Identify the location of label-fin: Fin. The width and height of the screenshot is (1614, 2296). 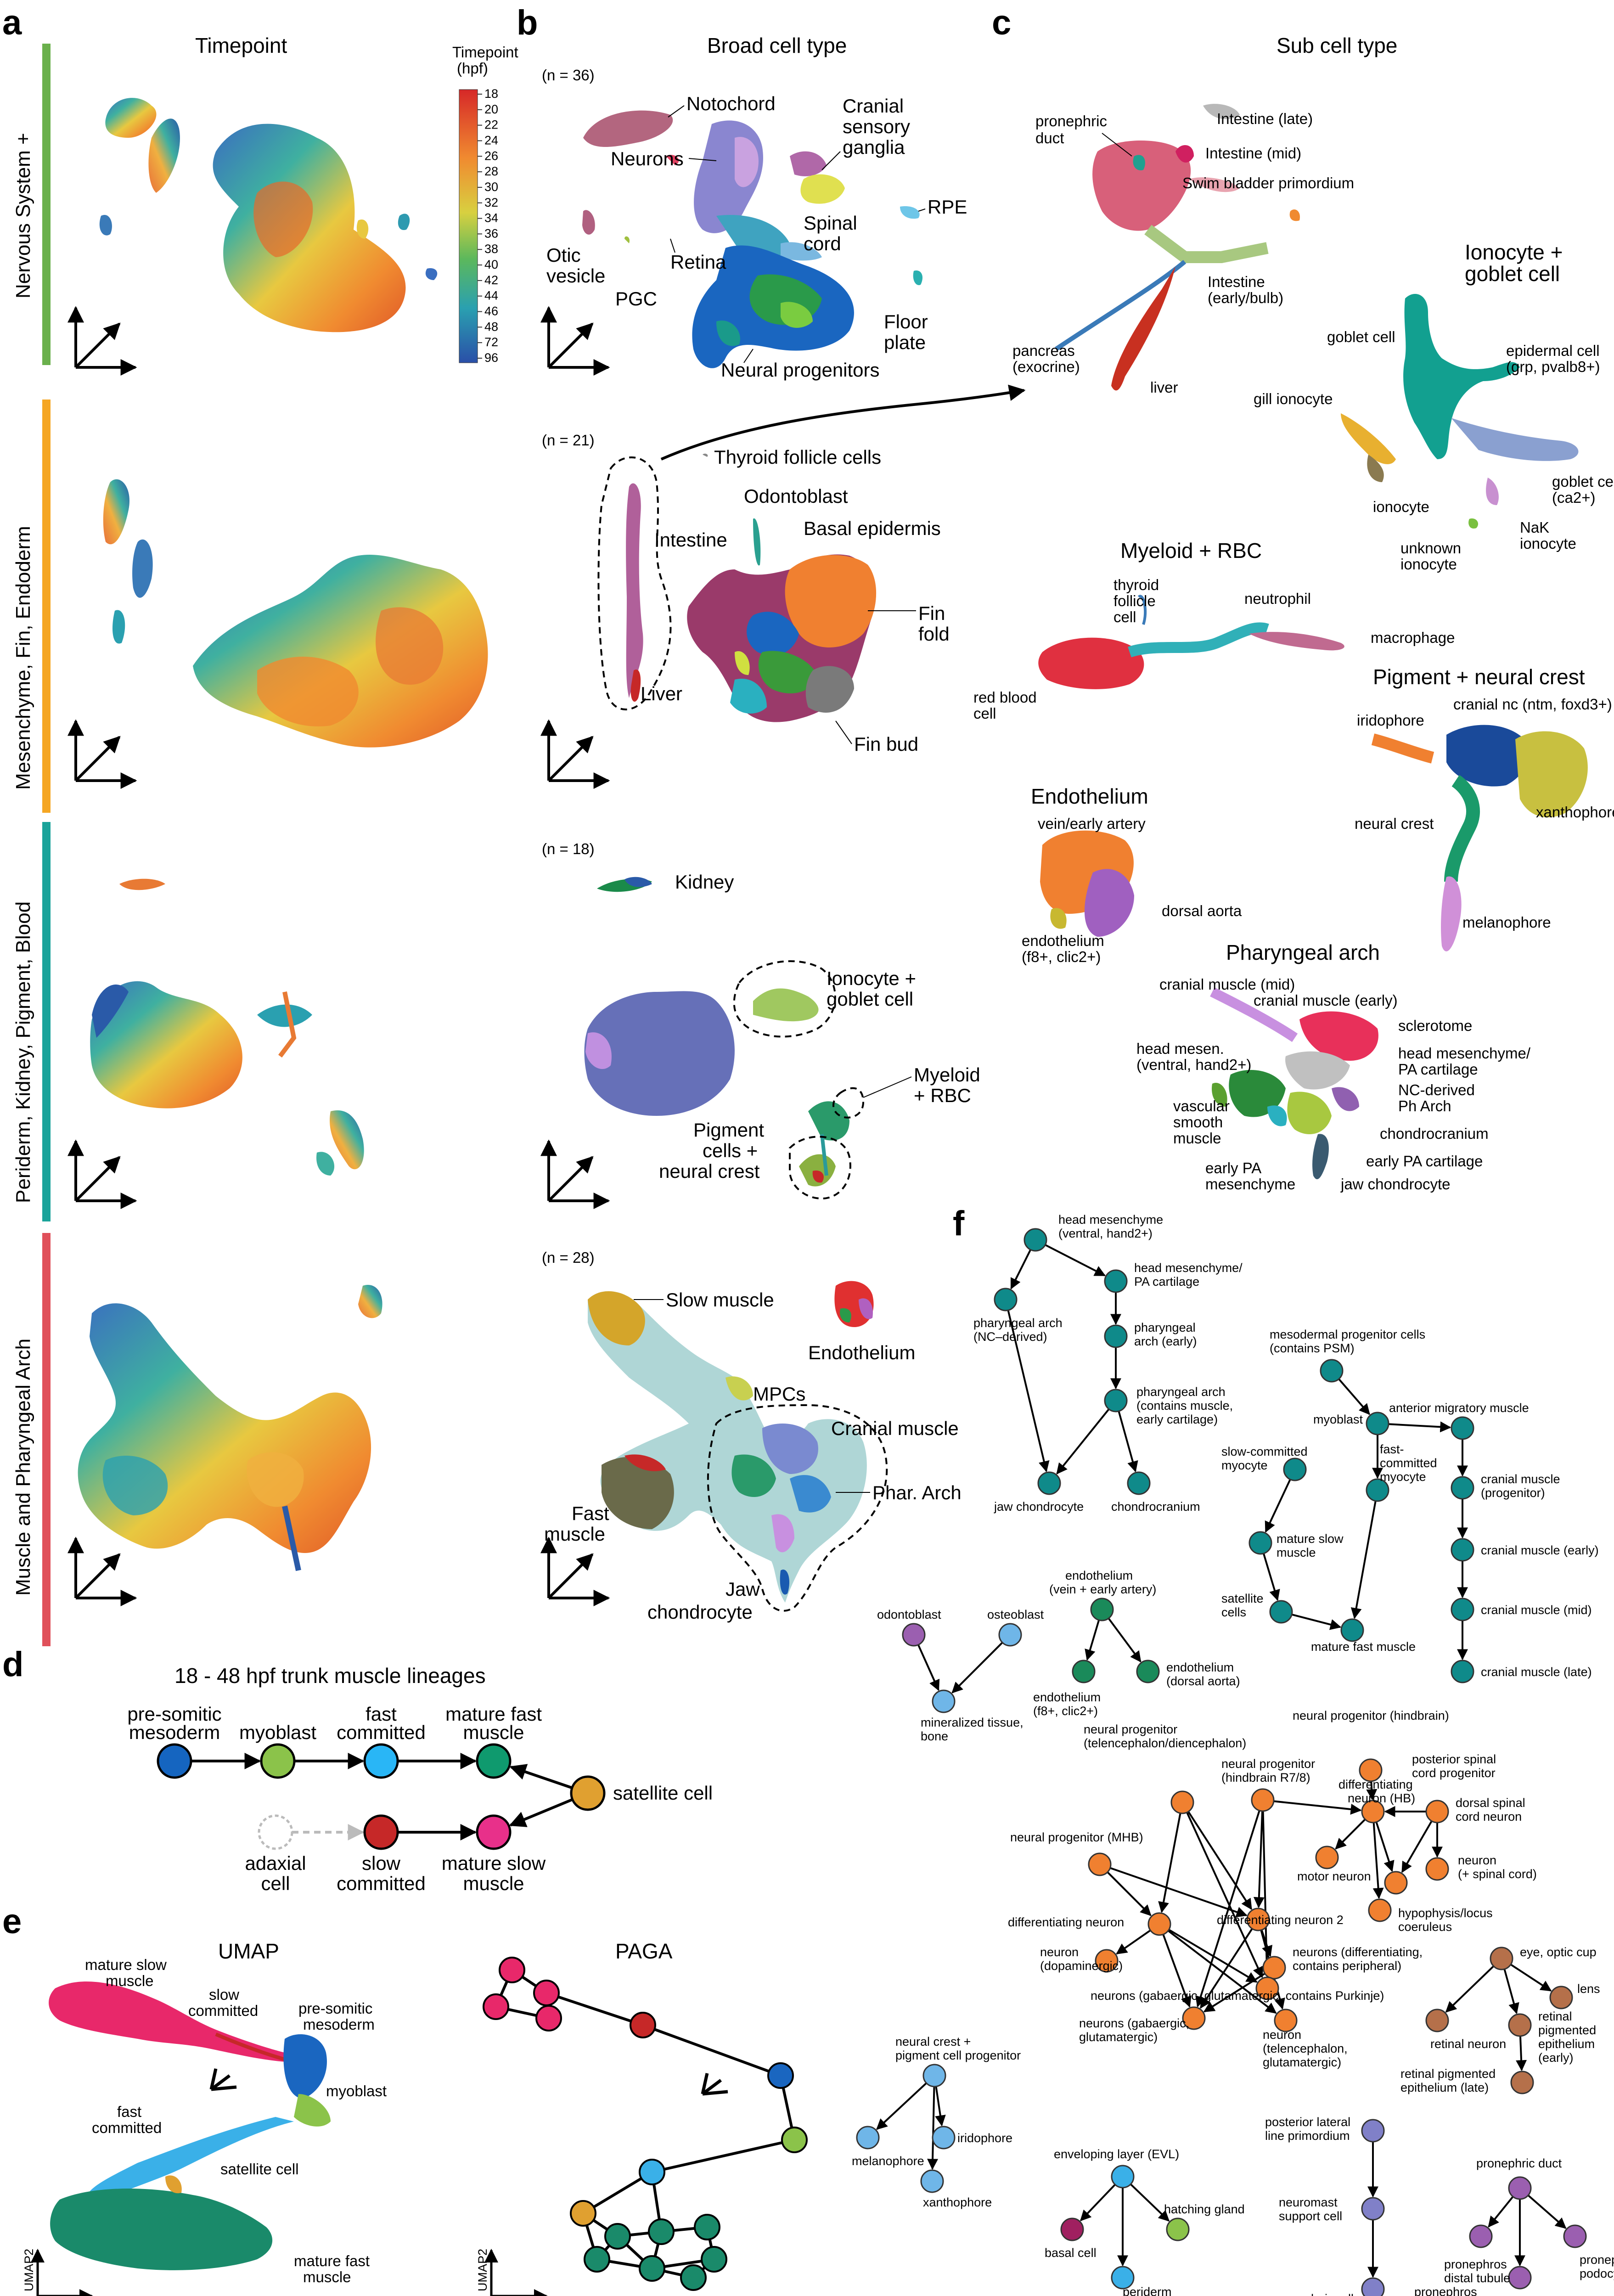
(931, 613).